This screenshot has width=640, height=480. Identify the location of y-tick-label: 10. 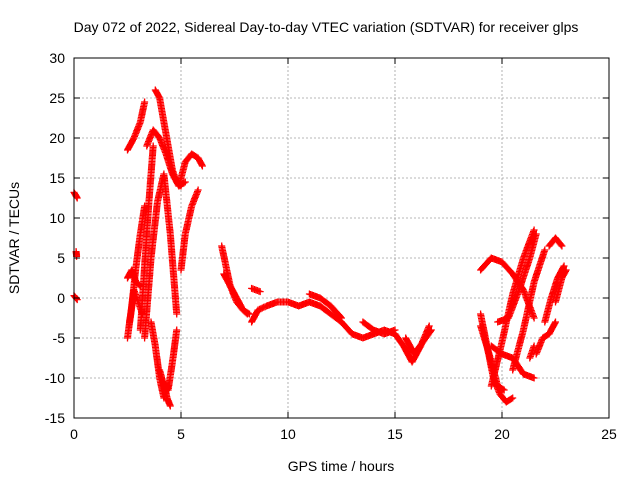
(57, 218).